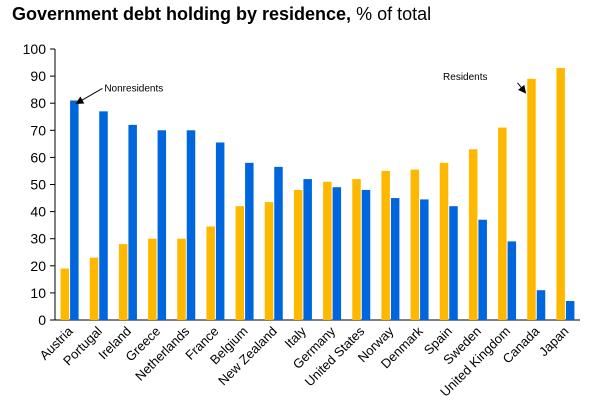 The width and height of the screenshot is (600, 420). I want to click on y-tick-label: 40, so click(38, 212).